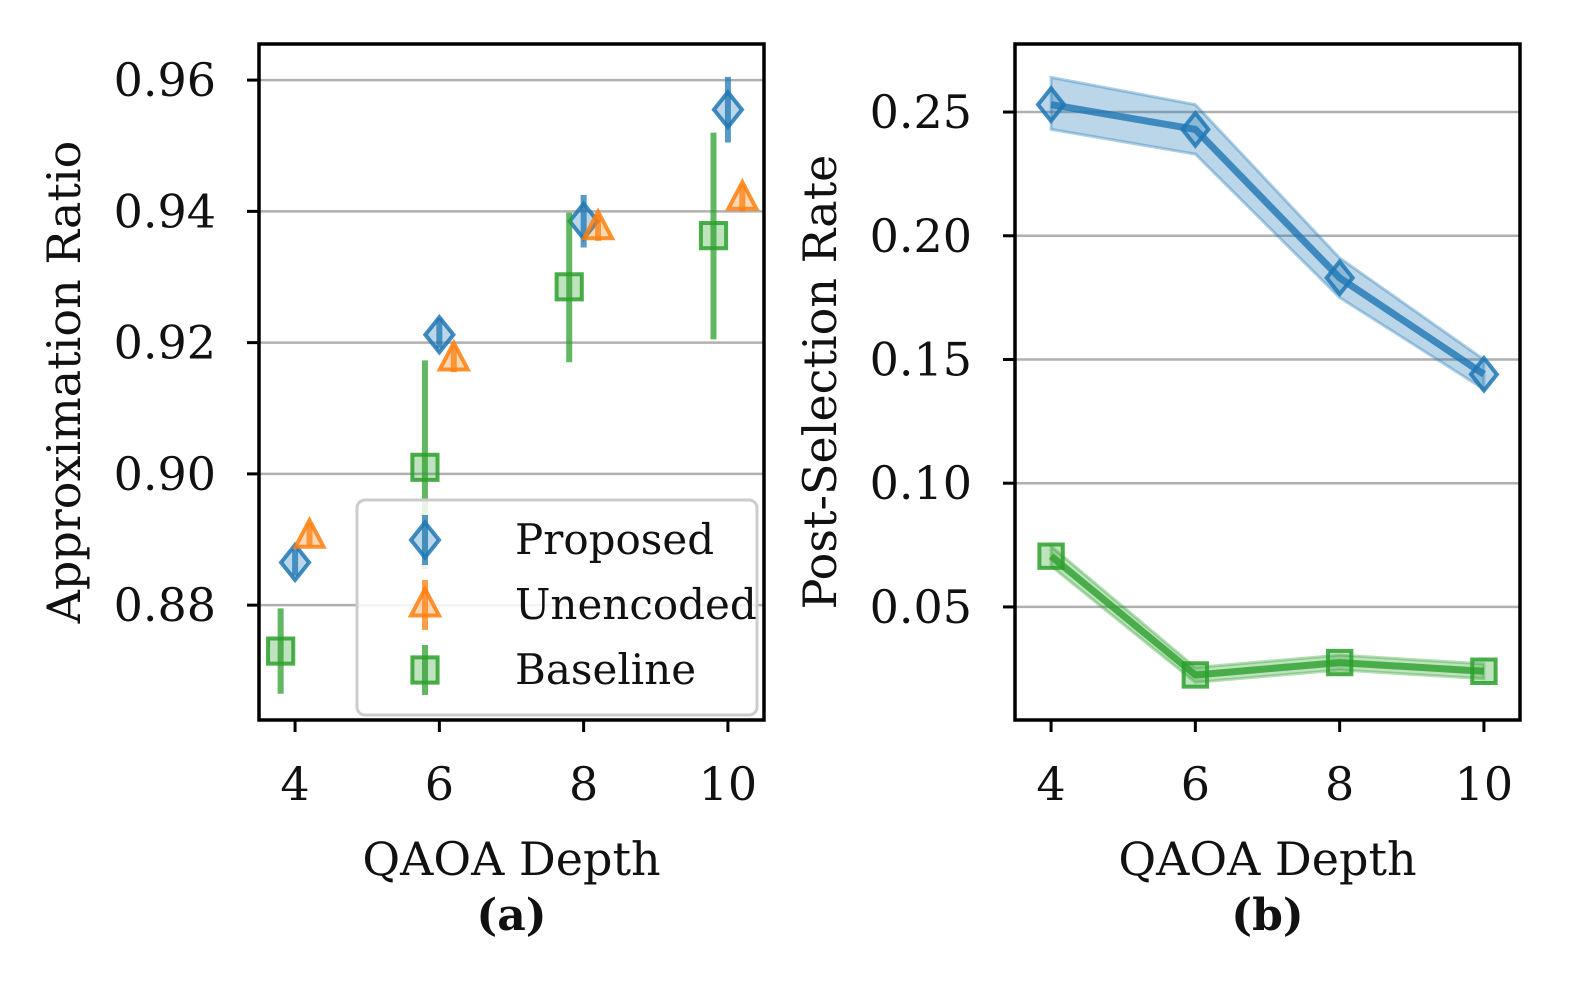 The height and width of the screenshot is (997, 1580). I want to click on y-tick-label: 0.20, so click(921, 236).